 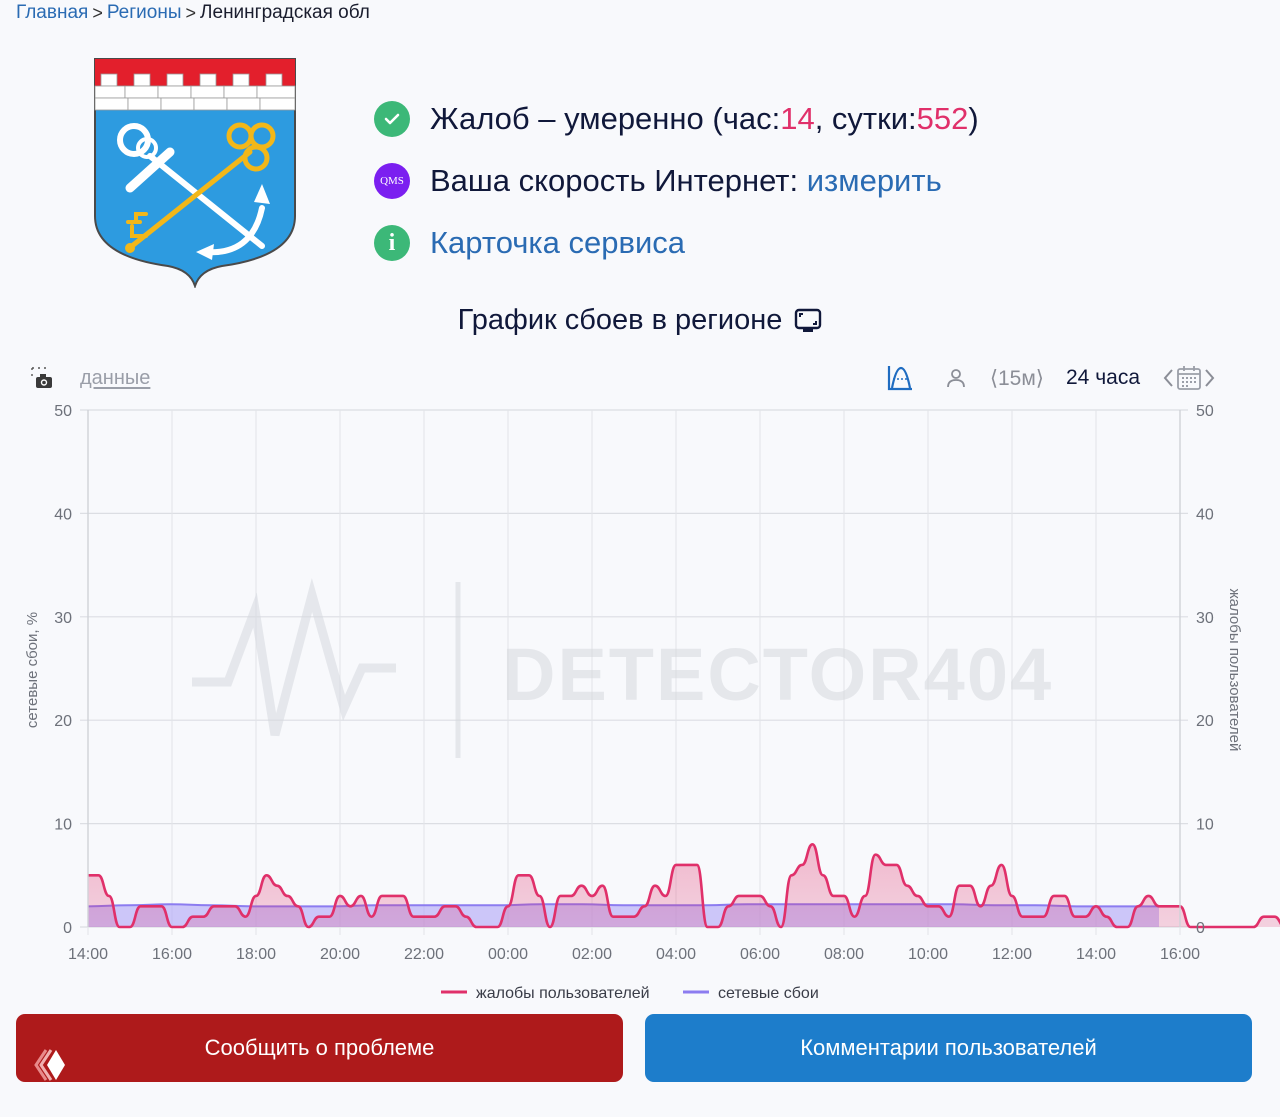 I want to click on range-selector: 24 часа, so click(x=1103, y=377).